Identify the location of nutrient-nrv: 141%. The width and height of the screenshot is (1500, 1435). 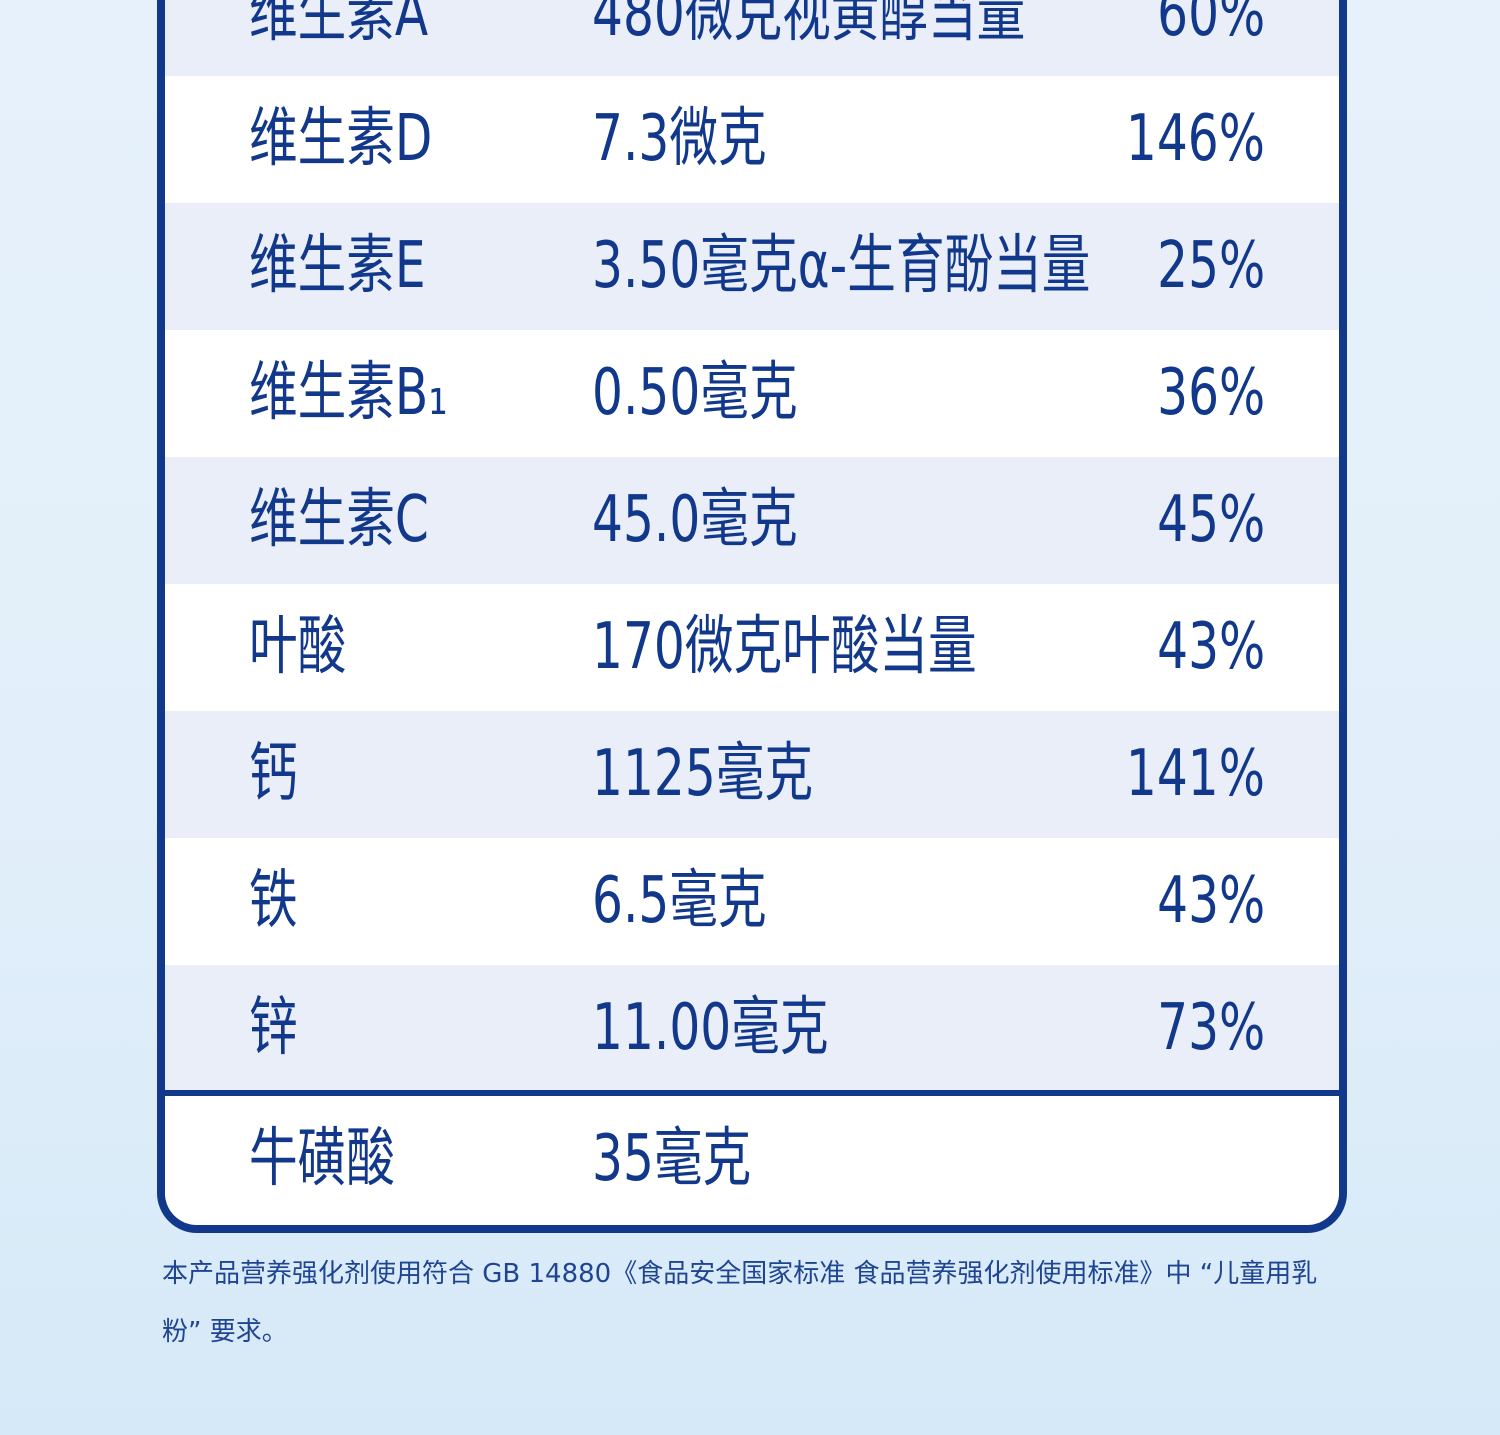
(1195, 774).